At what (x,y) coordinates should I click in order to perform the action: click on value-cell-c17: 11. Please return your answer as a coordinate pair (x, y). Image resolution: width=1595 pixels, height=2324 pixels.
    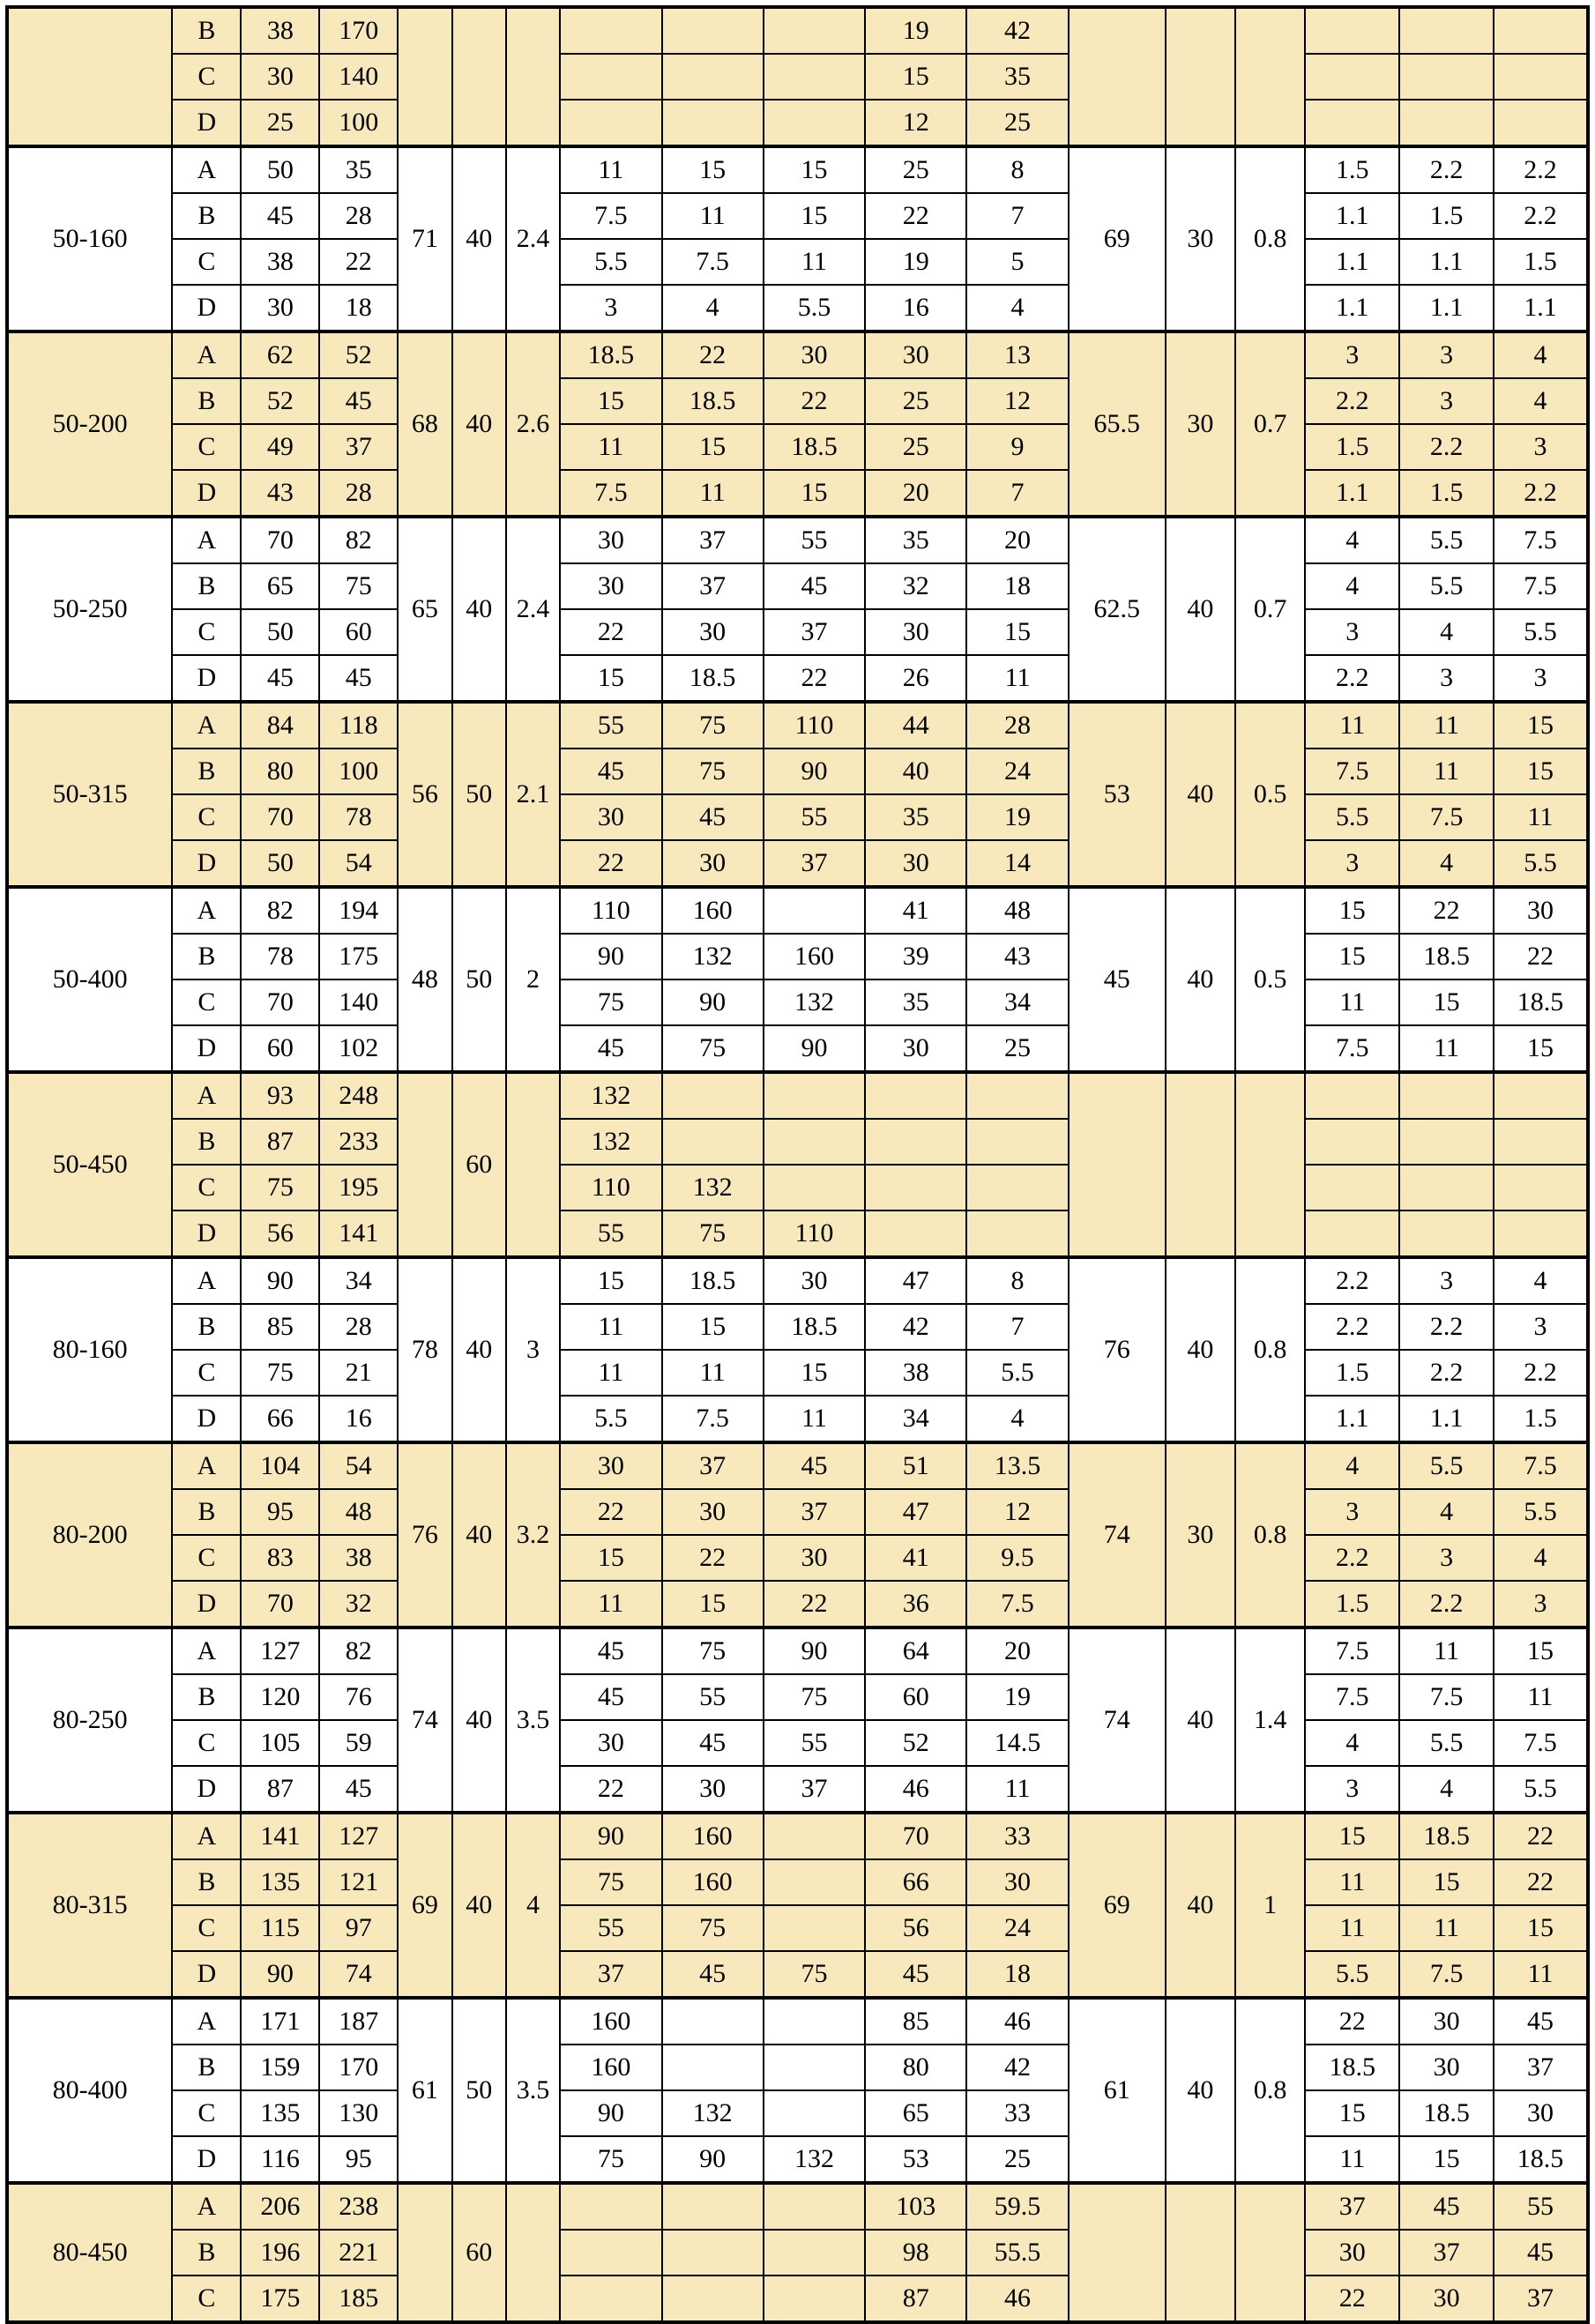
    Looking at the image, I should click on (1541, 817).